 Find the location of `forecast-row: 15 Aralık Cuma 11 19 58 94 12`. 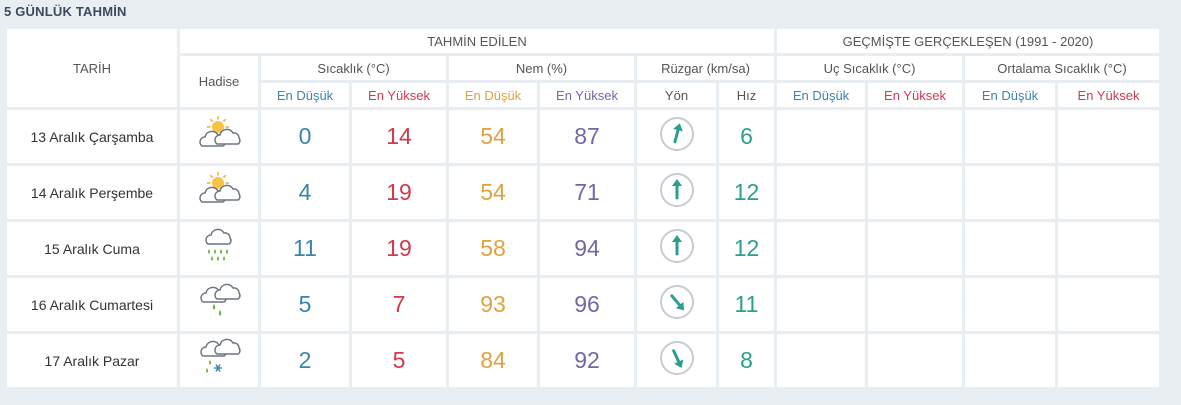

forecast-row: 15 Aralık Cuma 11 19 58 94 12 is located at coordinates (583, 248).